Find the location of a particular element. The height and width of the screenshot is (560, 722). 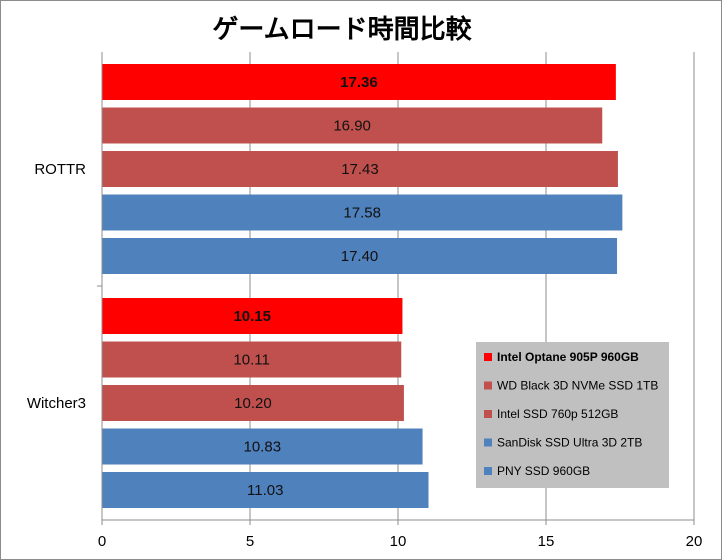

legend-entry-5: PNY SSD 960GB is located at coordinates (543, 471).